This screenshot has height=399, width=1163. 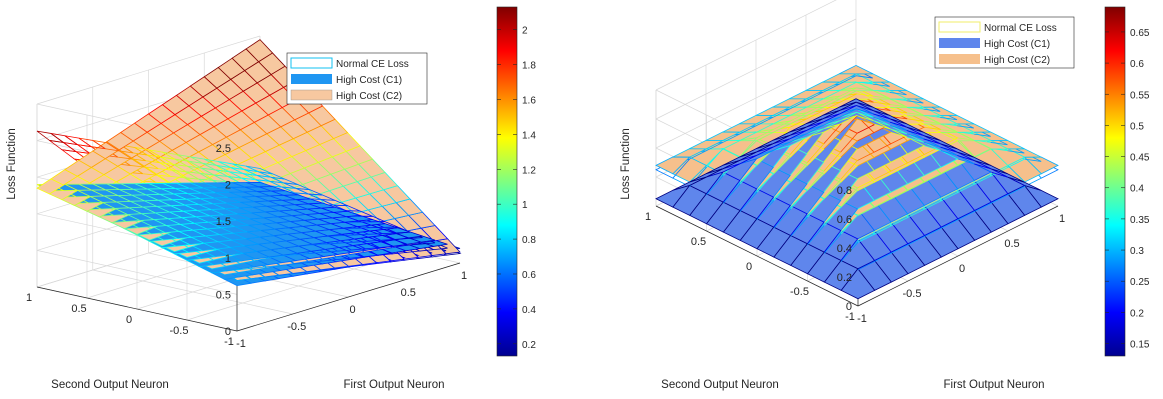 What do you see at coordinates (372, 64) in the screenshot?
I see `left-legend-normal-label: Normal CE Loss` at bounding box center [372, 64].